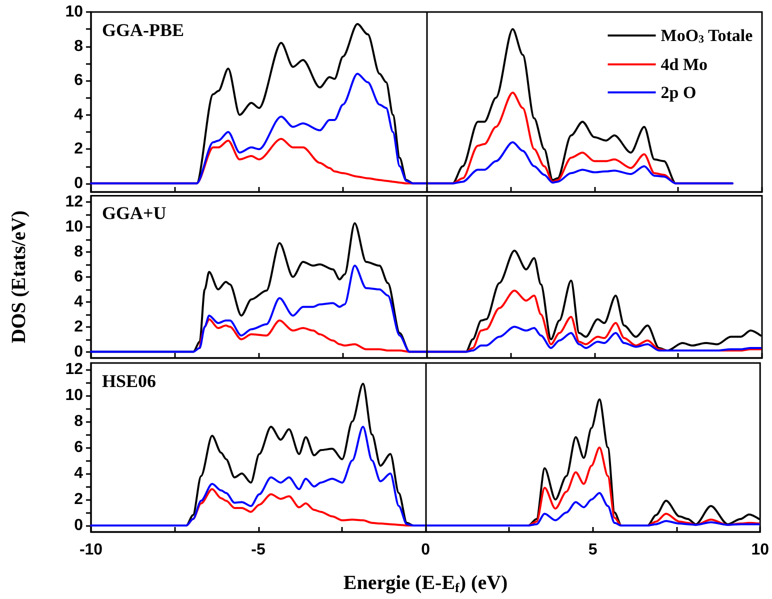  I want to click on legend-label: 2p O, so click(678, 92).